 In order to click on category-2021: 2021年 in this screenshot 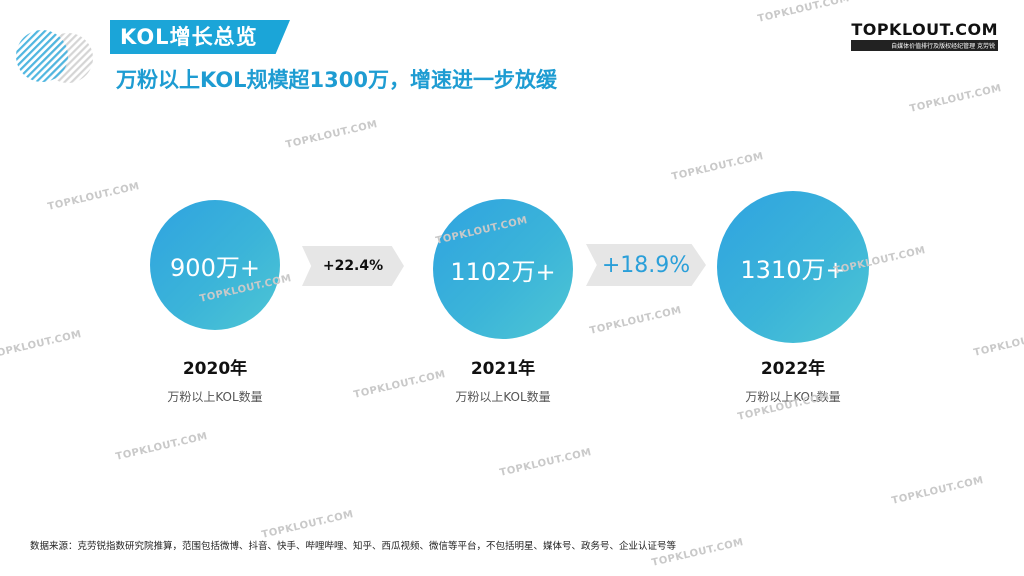, I will do `click(503, 369)`.